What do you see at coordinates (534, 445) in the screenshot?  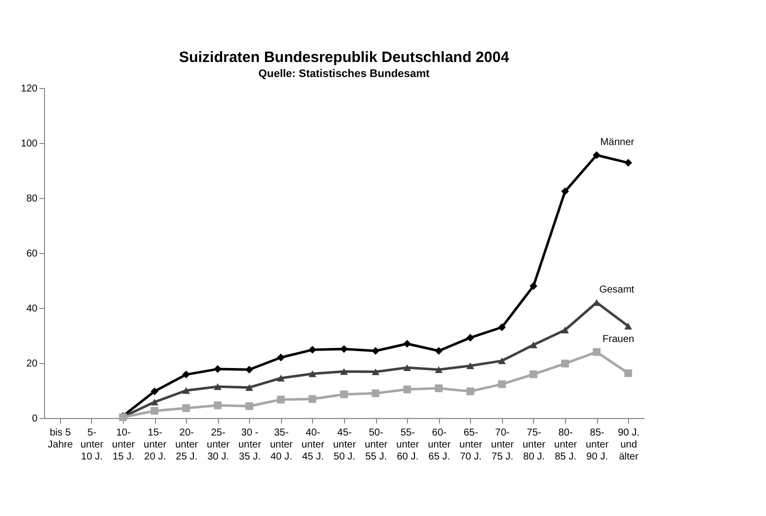 I see `x-tick-label: 75- unter 80 J.` at bounding box center [534, 445].